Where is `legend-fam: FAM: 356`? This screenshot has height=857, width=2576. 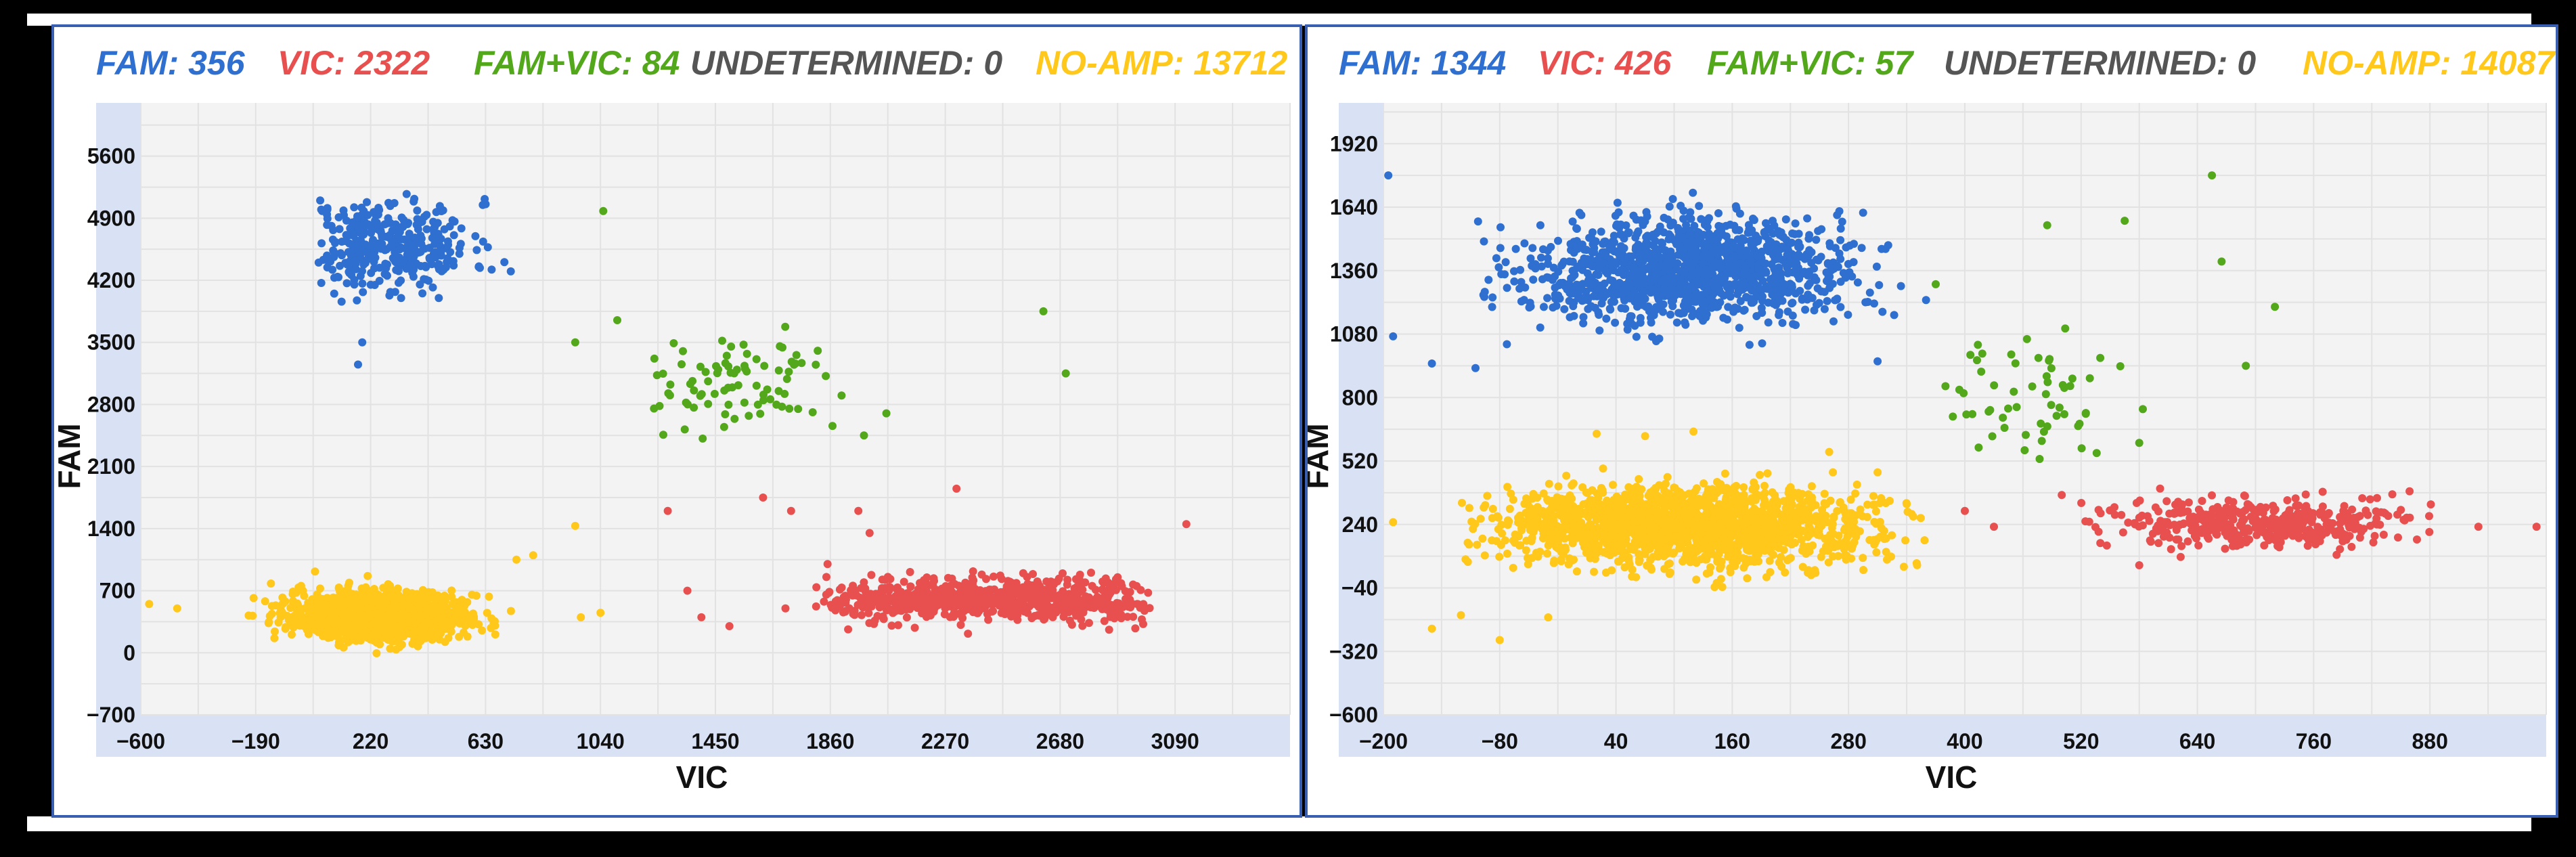 legend-fam: FAM: 356 is located at coordinates (171, 63).